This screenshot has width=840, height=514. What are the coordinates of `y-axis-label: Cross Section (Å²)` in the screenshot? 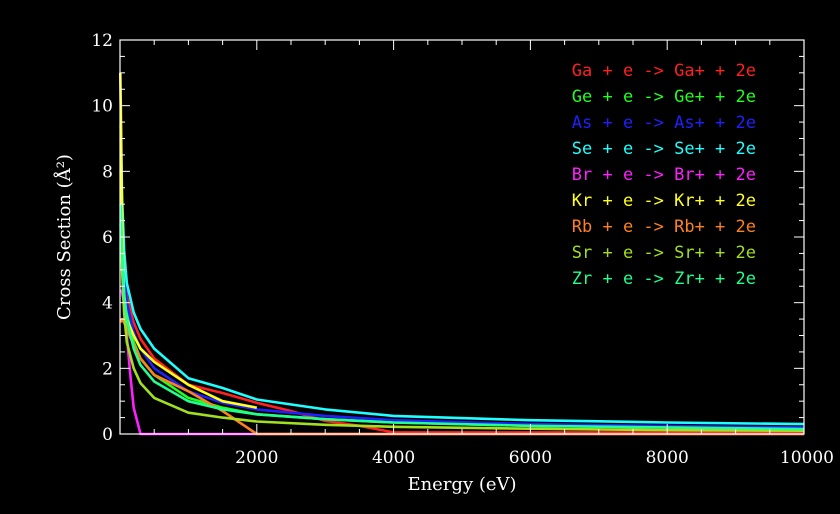 It's located at (64, 237).